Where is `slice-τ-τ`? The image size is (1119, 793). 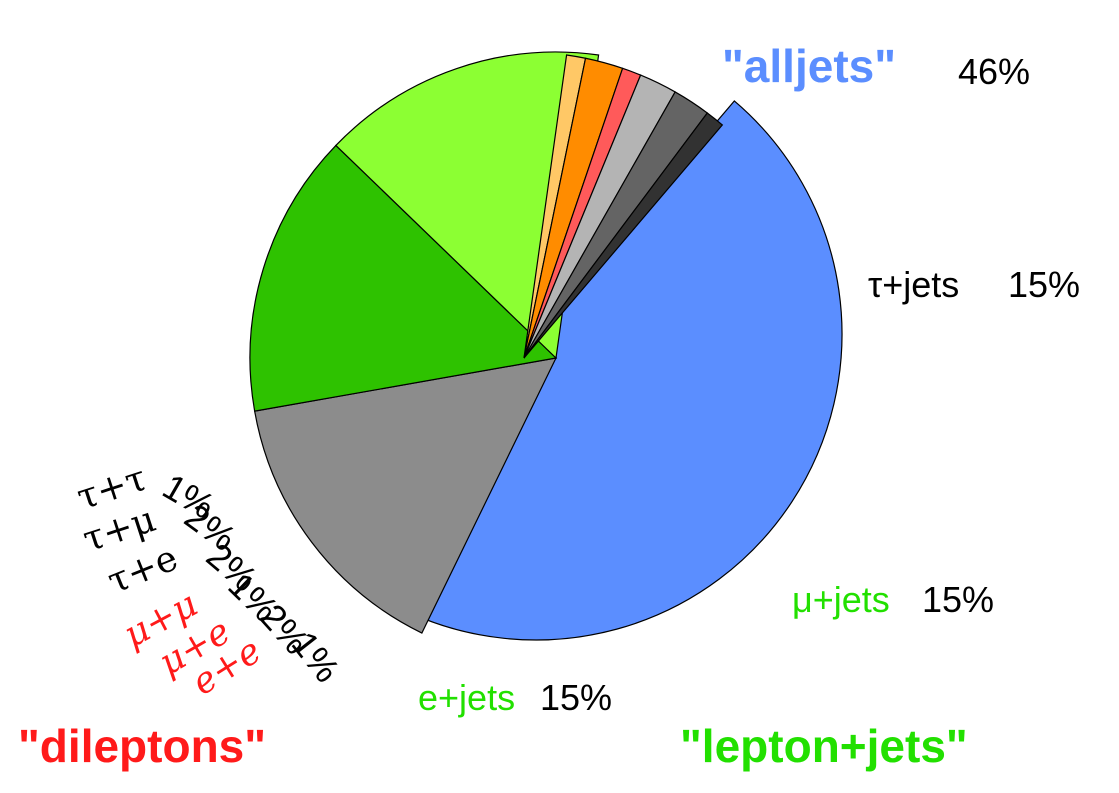
slice-τ-τ is located at coordinates (623, 235).